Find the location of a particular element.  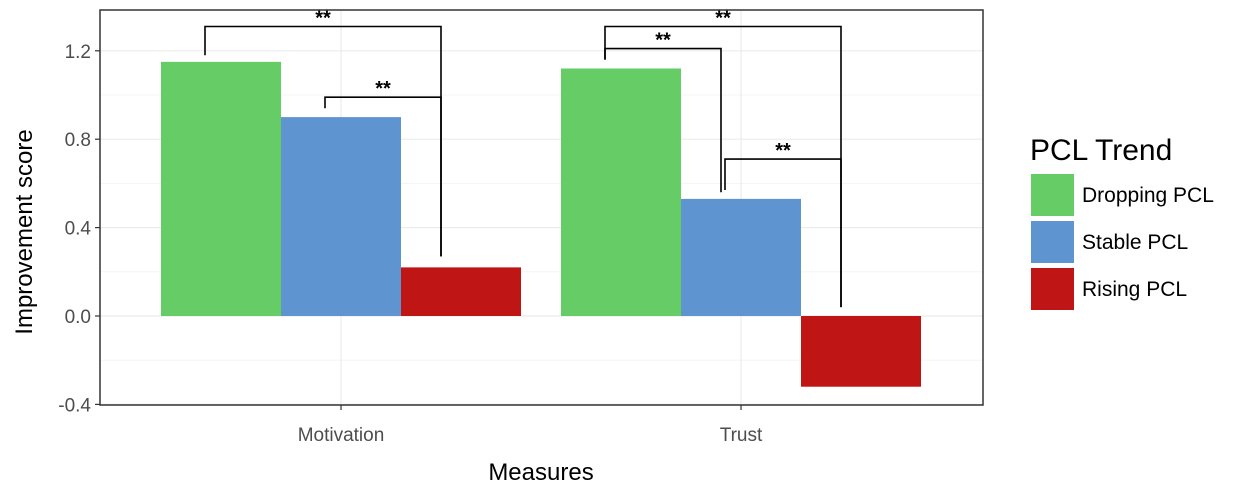

y-tick-label: 0.0 is located at coordinates (78, 317).